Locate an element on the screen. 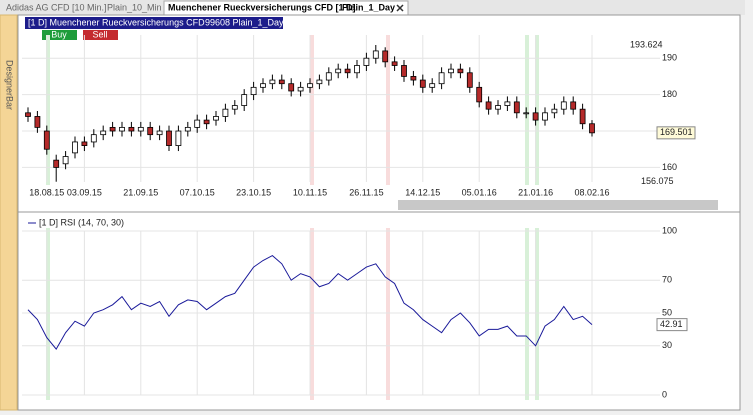 The height and width of the screenshot is (415, 753). scrollbar is located at coordinates (558, 205).